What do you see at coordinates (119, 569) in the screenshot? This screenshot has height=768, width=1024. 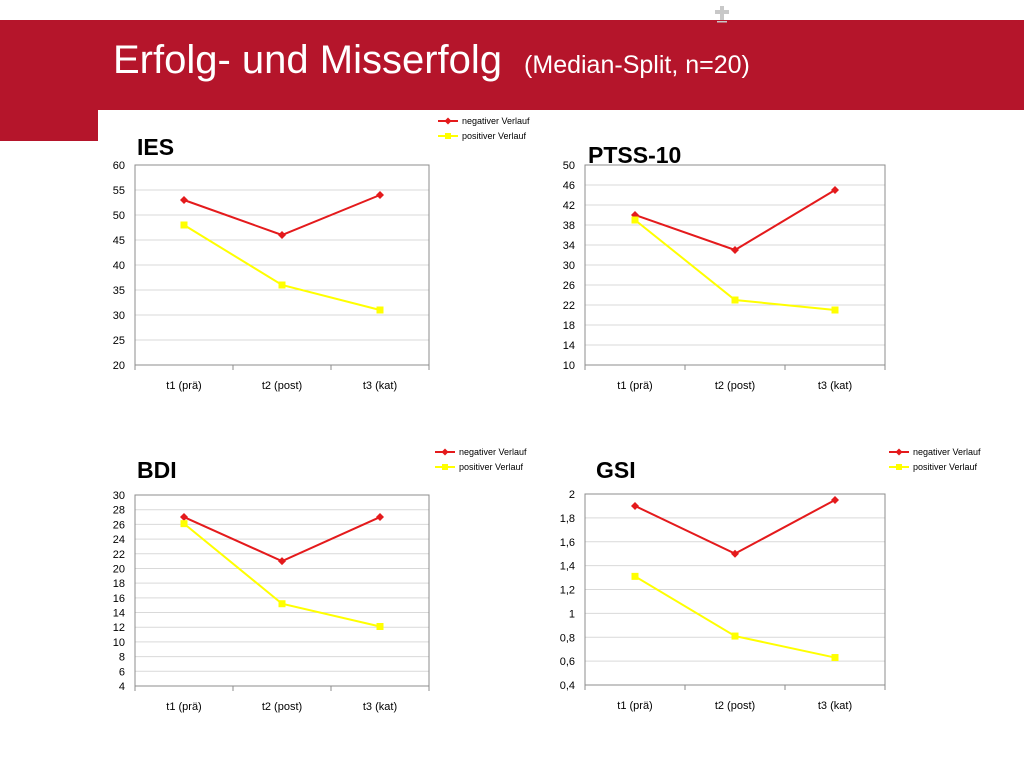 I see `y-tick-label: 20` at bounding box center [119, 569].